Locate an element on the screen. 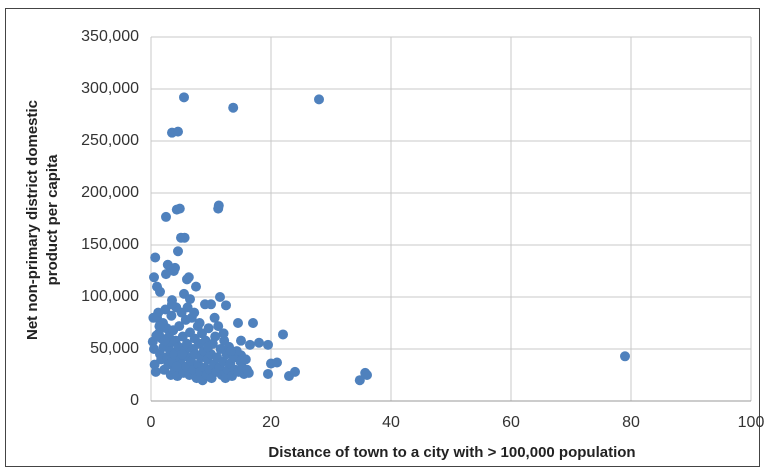 The height and width of the screenshot is (471, 766). x-tick-label: 80 is located at coordinates (631, 422).